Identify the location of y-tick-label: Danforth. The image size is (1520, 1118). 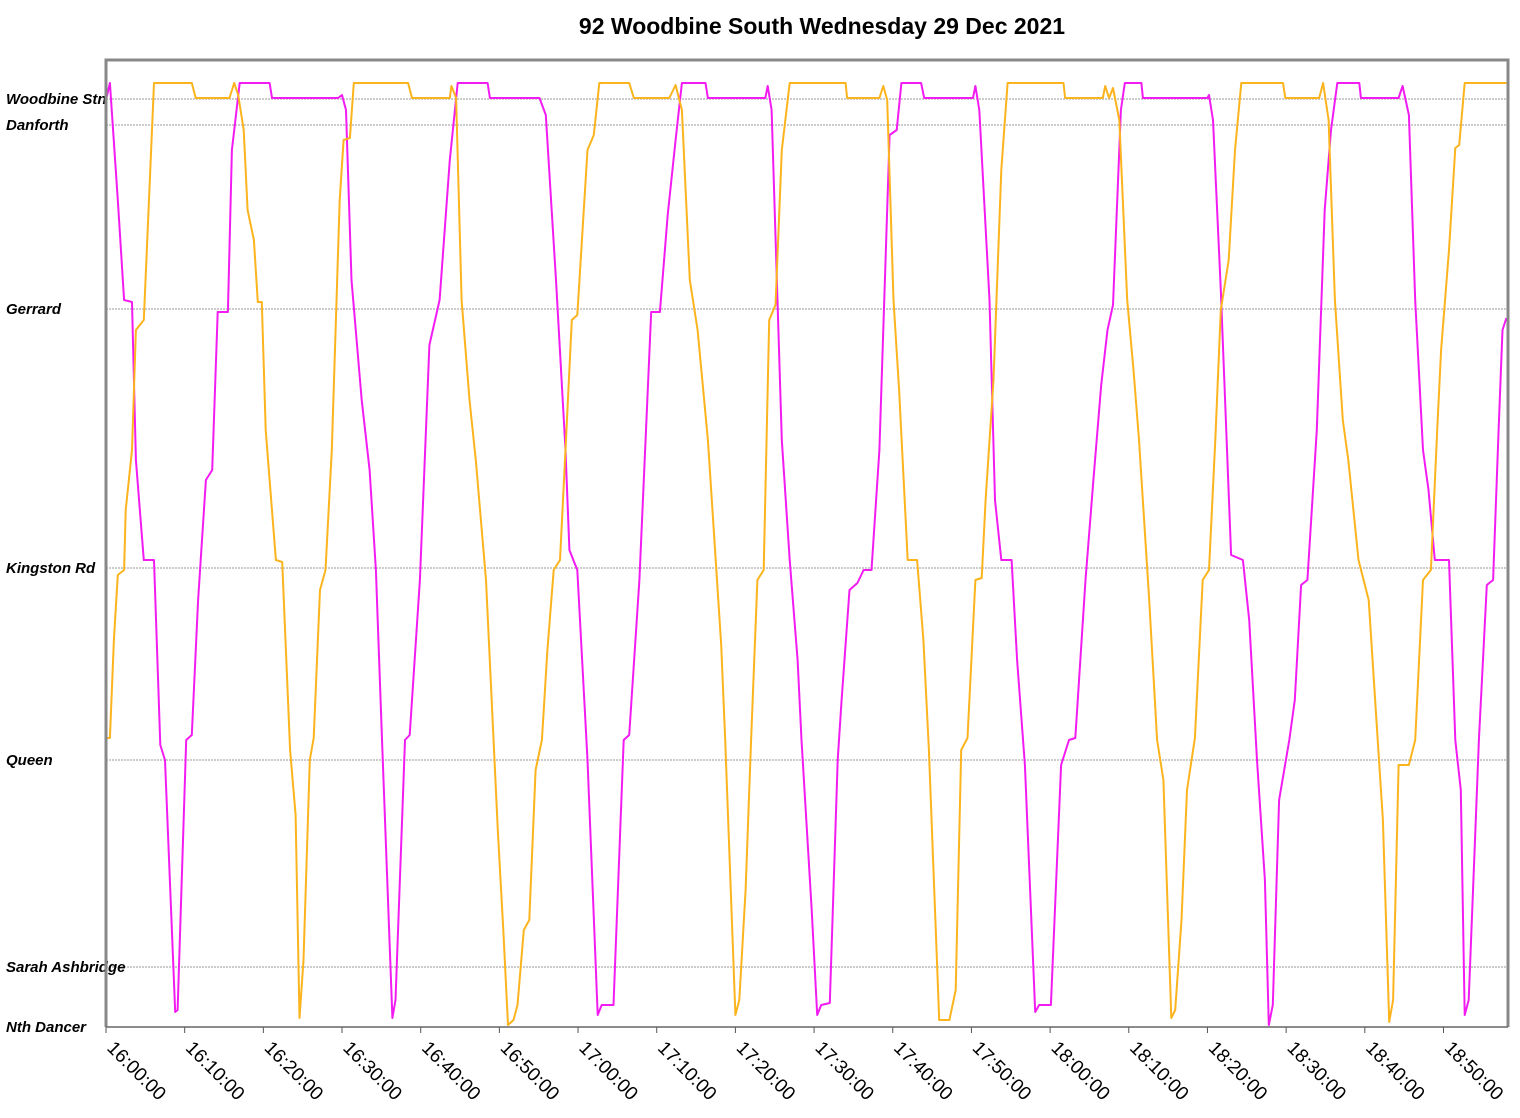
(37, 125).